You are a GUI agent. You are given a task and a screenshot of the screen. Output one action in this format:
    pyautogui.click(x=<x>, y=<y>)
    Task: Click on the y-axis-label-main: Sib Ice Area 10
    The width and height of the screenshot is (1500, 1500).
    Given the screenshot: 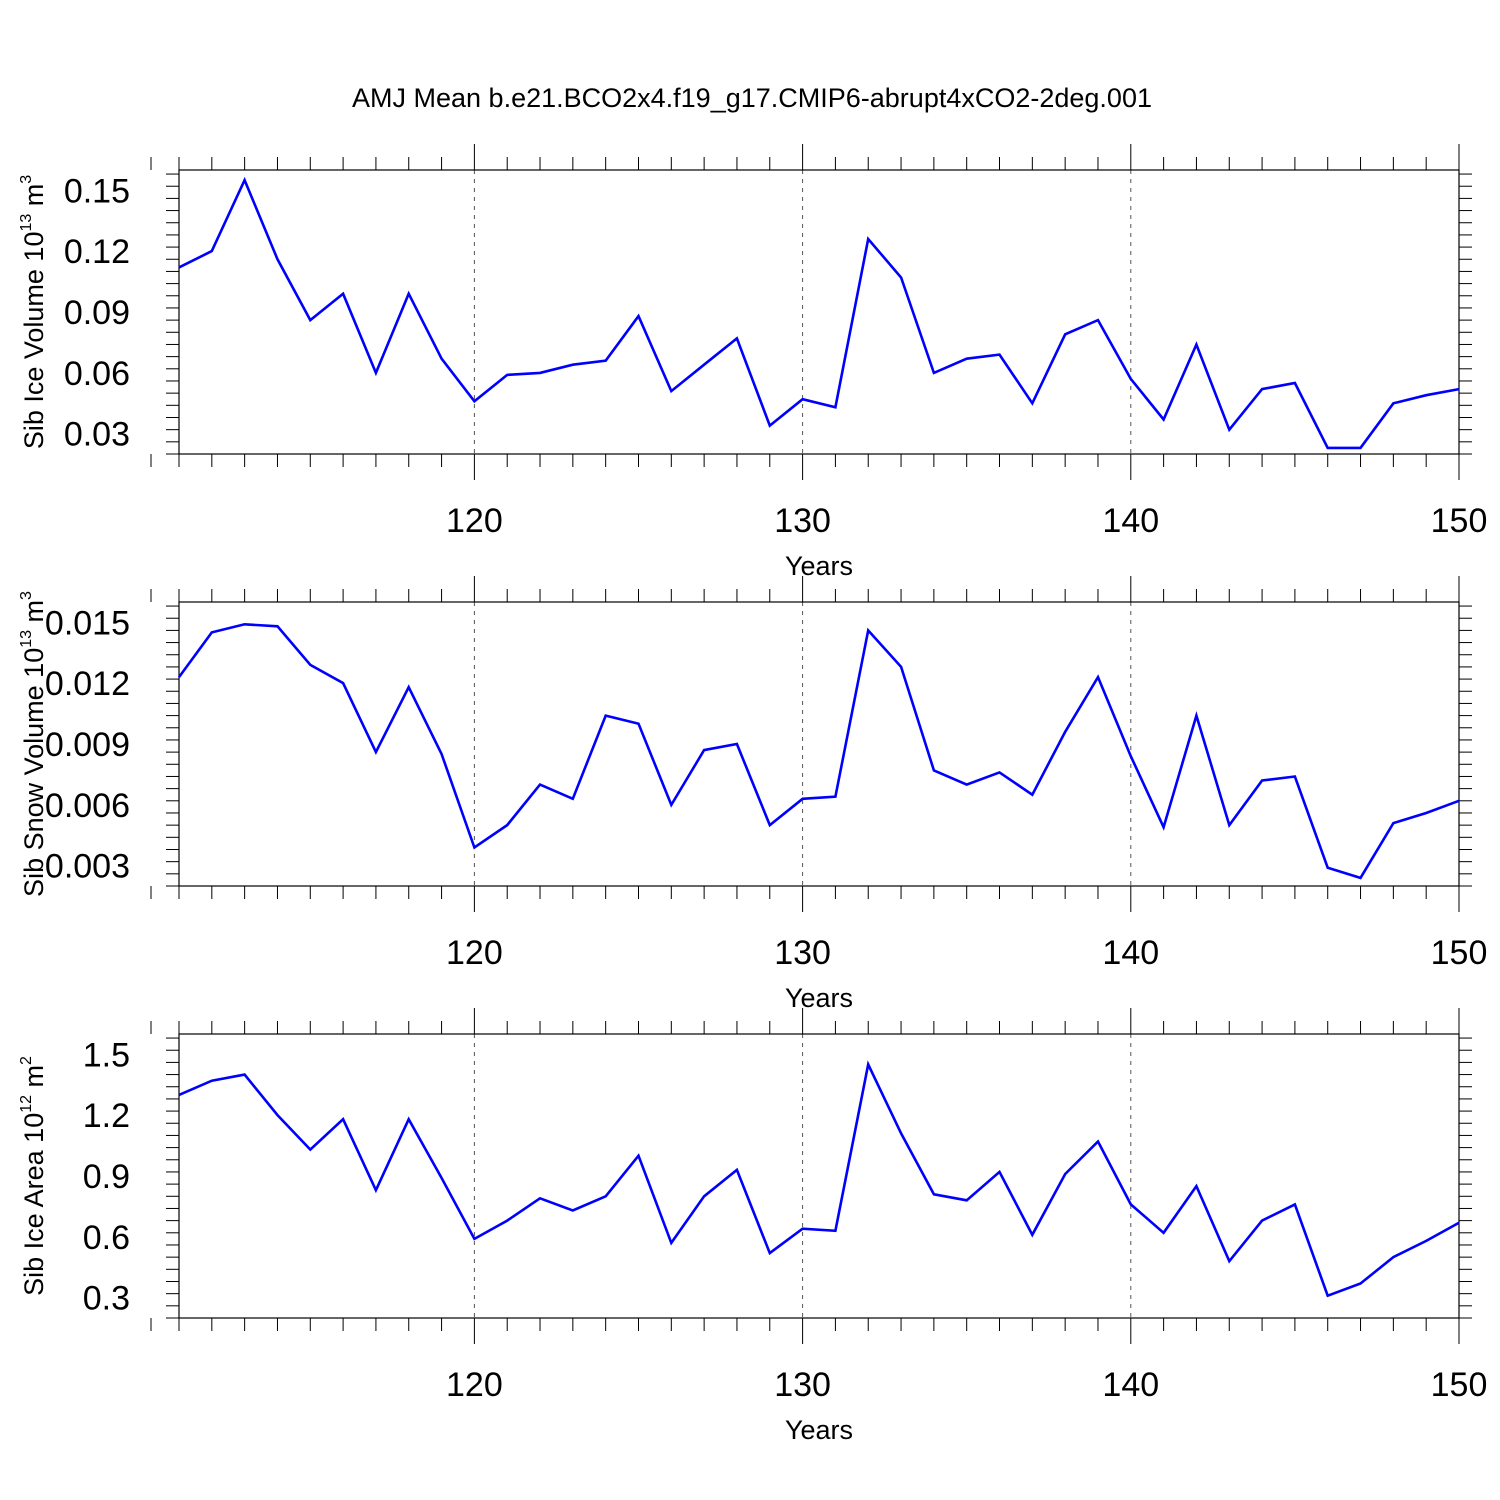 What is the action you would take?
    pyautogui.click(x=34, y=1204)
    